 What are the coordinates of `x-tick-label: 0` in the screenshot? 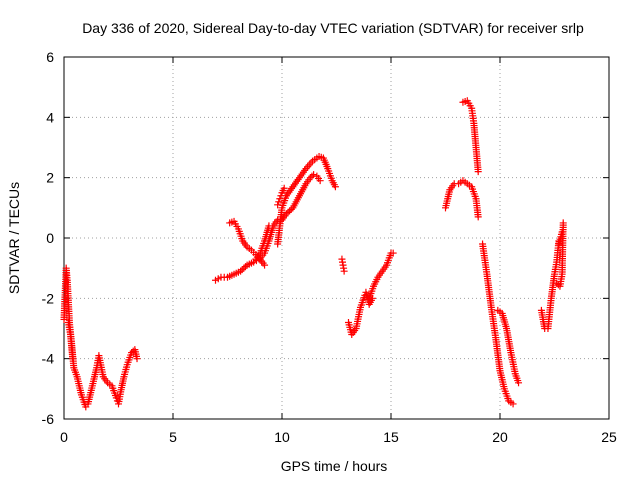 It's located at (64, 437).